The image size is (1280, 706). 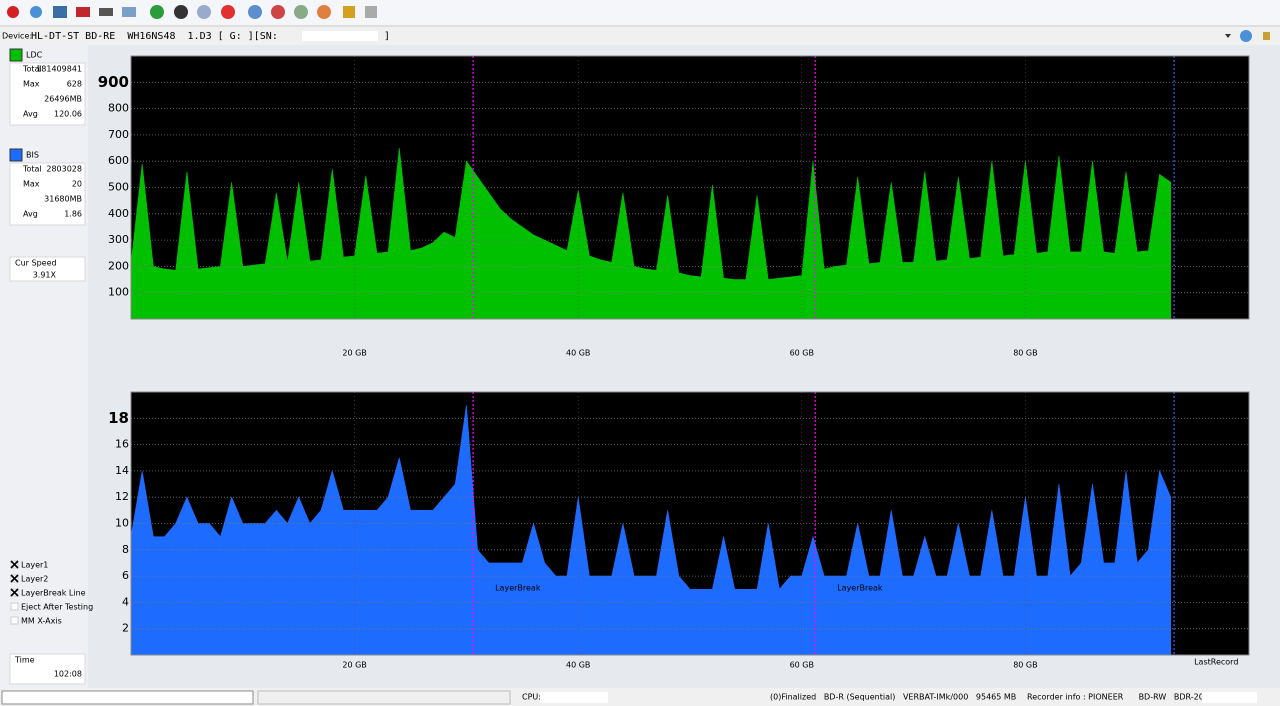 What do you see at coordinates (1216, 662) in the screenshot?
I see `last-record-label: LastRecord` at bounding box center [1216, 662].